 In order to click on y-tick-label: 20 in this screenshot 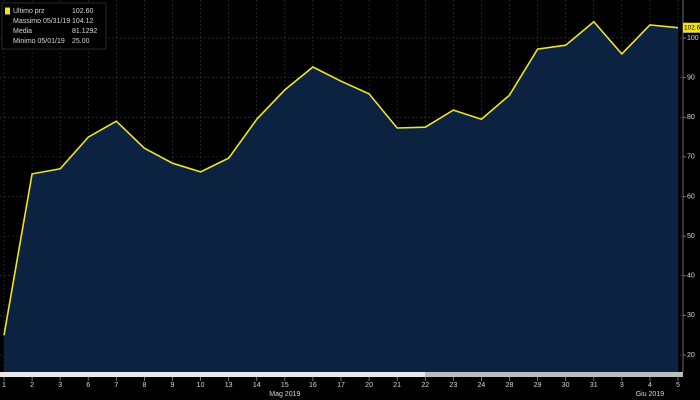, I will do `click(691, 355)`.